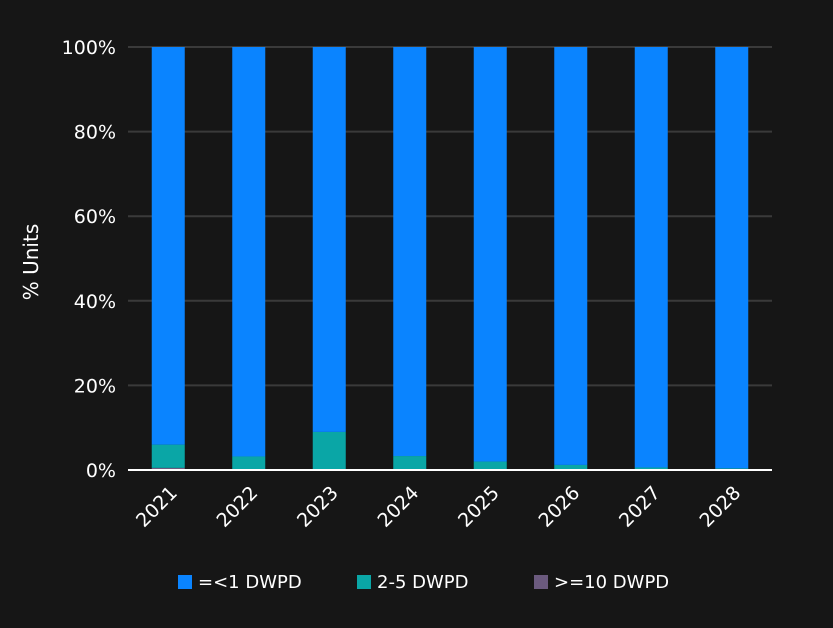 The height and width of the screenshot is (628, 833). Describe the element at coordinates (31, 262) in the screenshot. I see `y-axis-title: % Units` at that location.